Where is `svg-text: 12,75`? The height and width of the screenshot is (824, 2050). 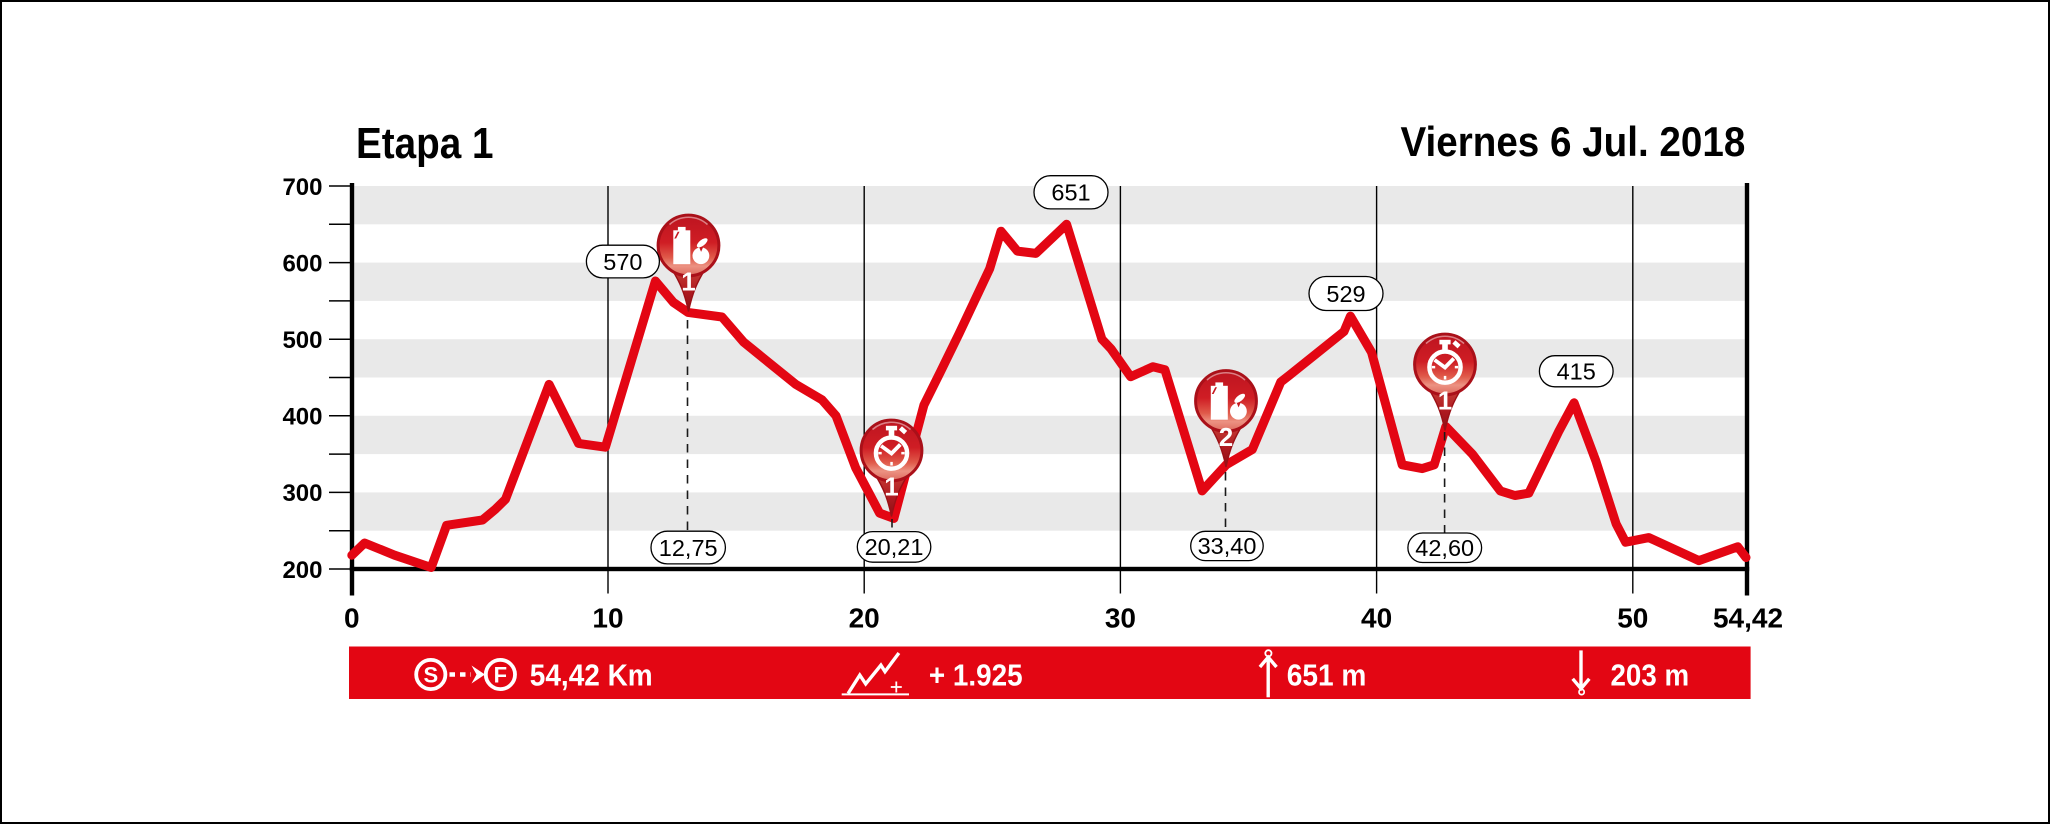
svg-text: 12,75 is located at coordinates (688, 548).